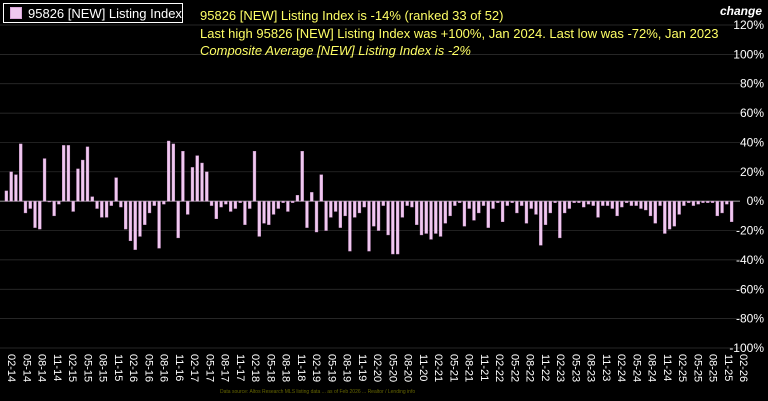 This screenshot has width=768, height=401. Describe the element at coordinates (453, 368) in the screenshot. I see `x-tick-label: 05-21` at that location.